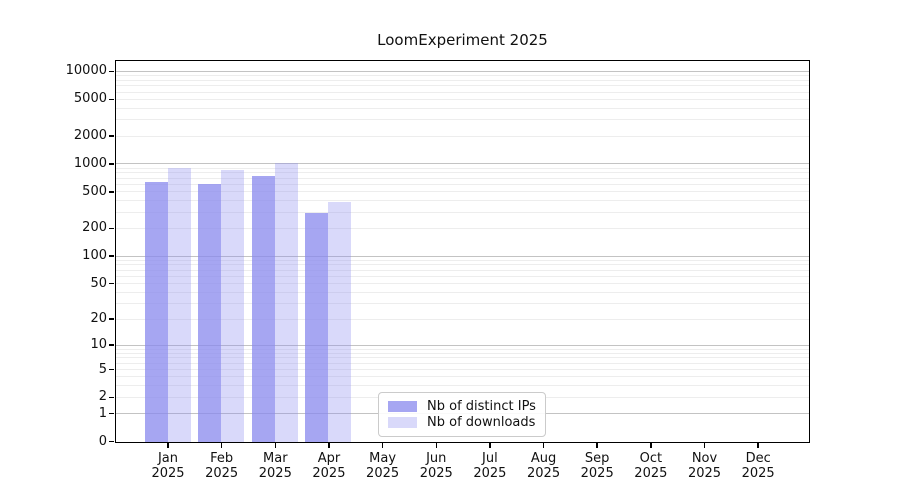 The width and height of the screenshot is (900, 500). Describe the element at coordinates (462, 422) in the screenshot. I see `legend-item: Nb of downloads` at that location.